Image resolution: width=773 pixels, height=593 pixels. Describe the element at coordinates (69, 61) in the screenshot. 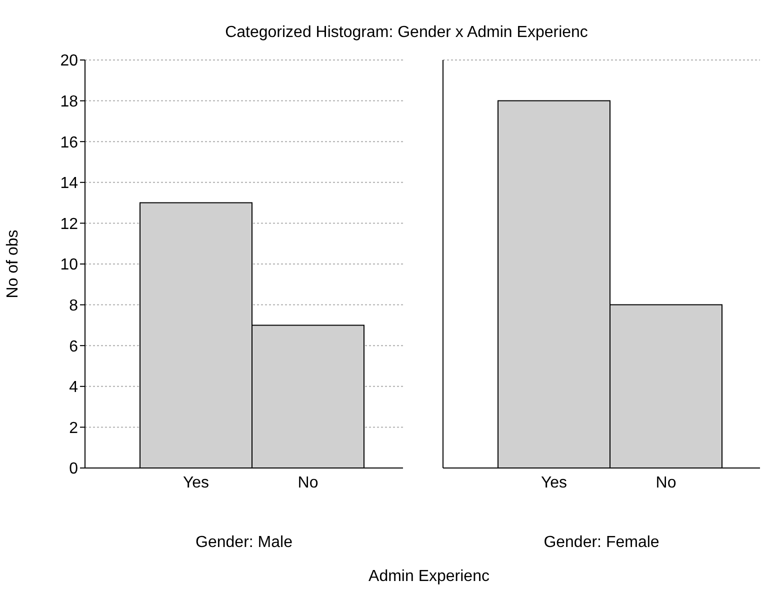

I see `y-tick-label: 20` at that location.